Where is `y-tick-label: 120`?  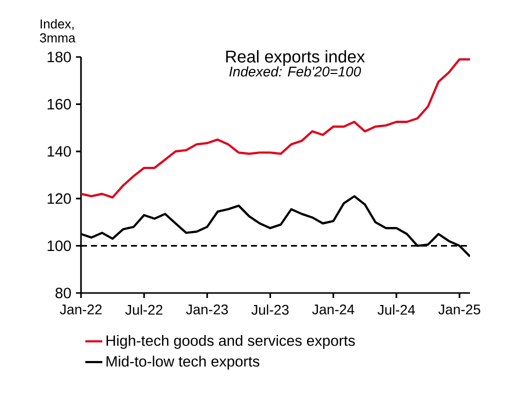
y-tick-label: 120 is located at coordinates (59, 198).